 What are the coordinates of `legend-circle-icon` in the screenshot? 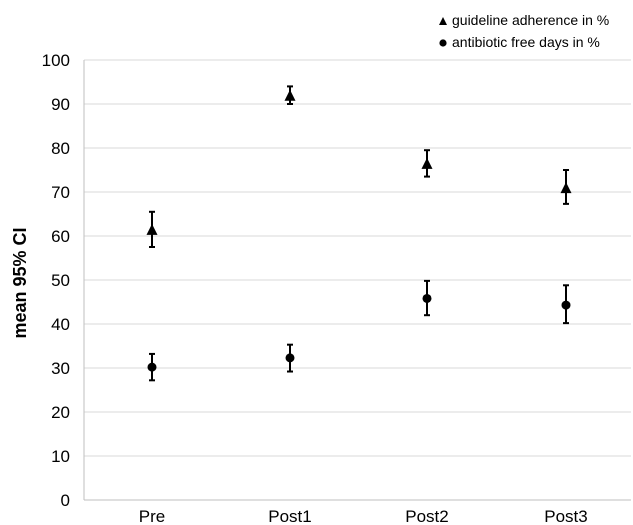 It's located at (443, 43).